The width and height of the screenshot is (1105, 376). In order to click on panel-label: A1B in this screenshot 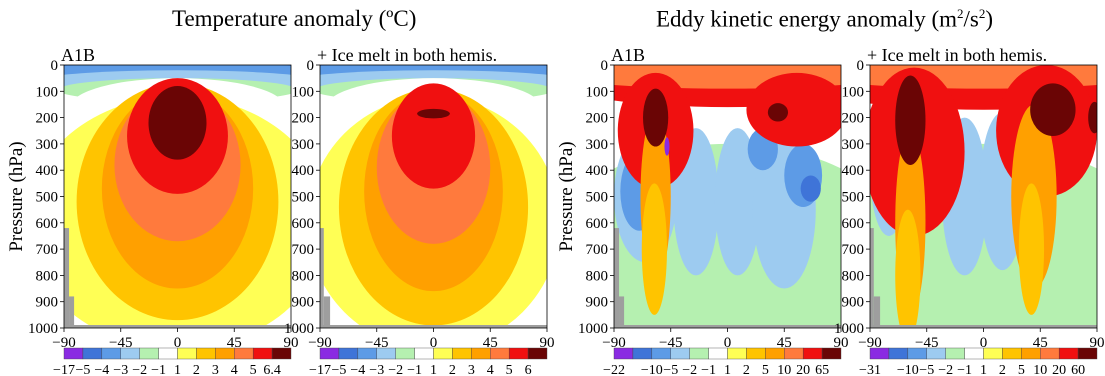, I will do `click(628, 55)`.